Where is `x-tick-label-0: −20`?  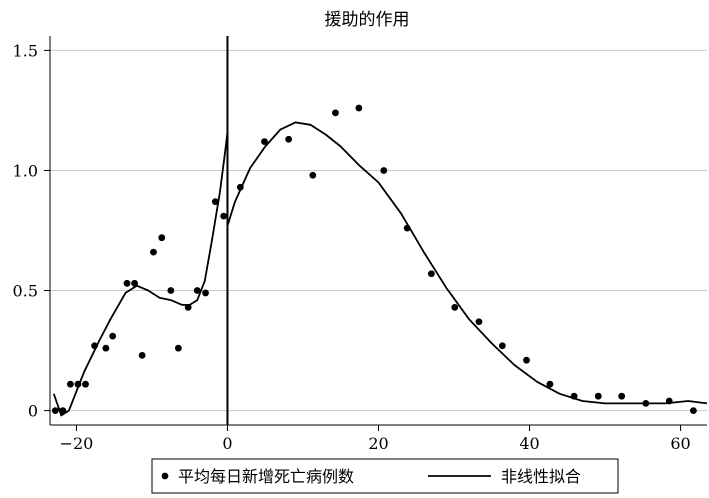
x-tick-label-0: −20 is located at coordinates (77, 443).